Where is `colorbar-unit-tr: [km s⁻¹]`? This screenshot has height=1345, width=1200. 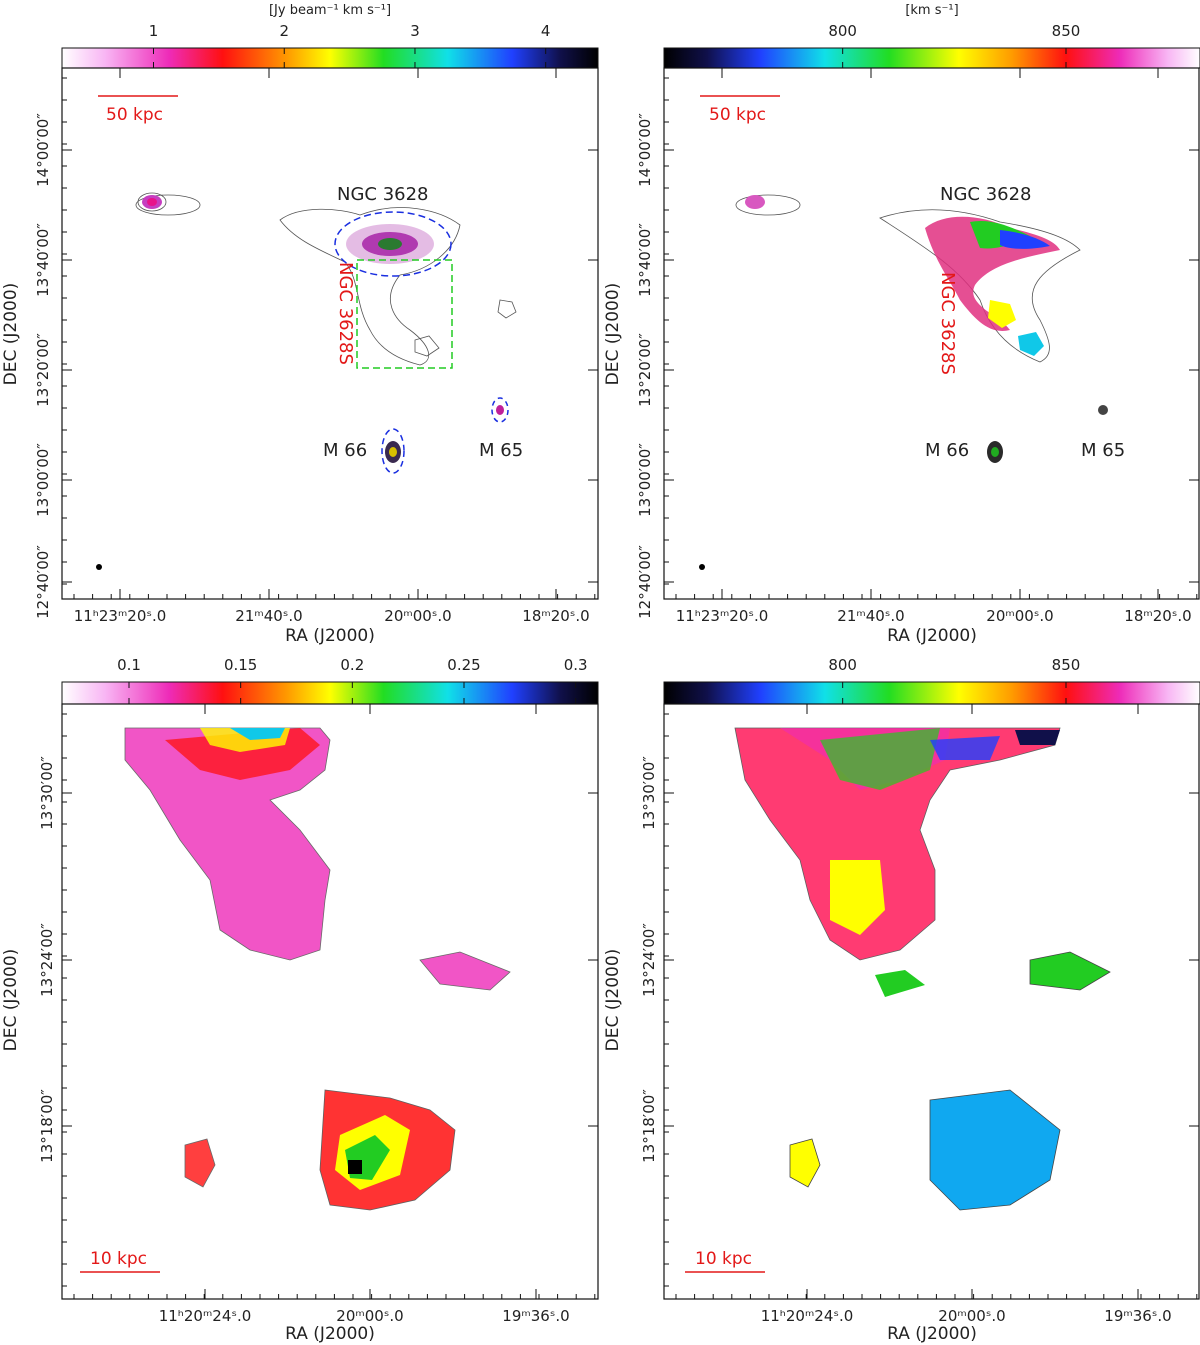 colorbar-unit-tr: [km s⁻¹] is located at coordinates (931, 10).